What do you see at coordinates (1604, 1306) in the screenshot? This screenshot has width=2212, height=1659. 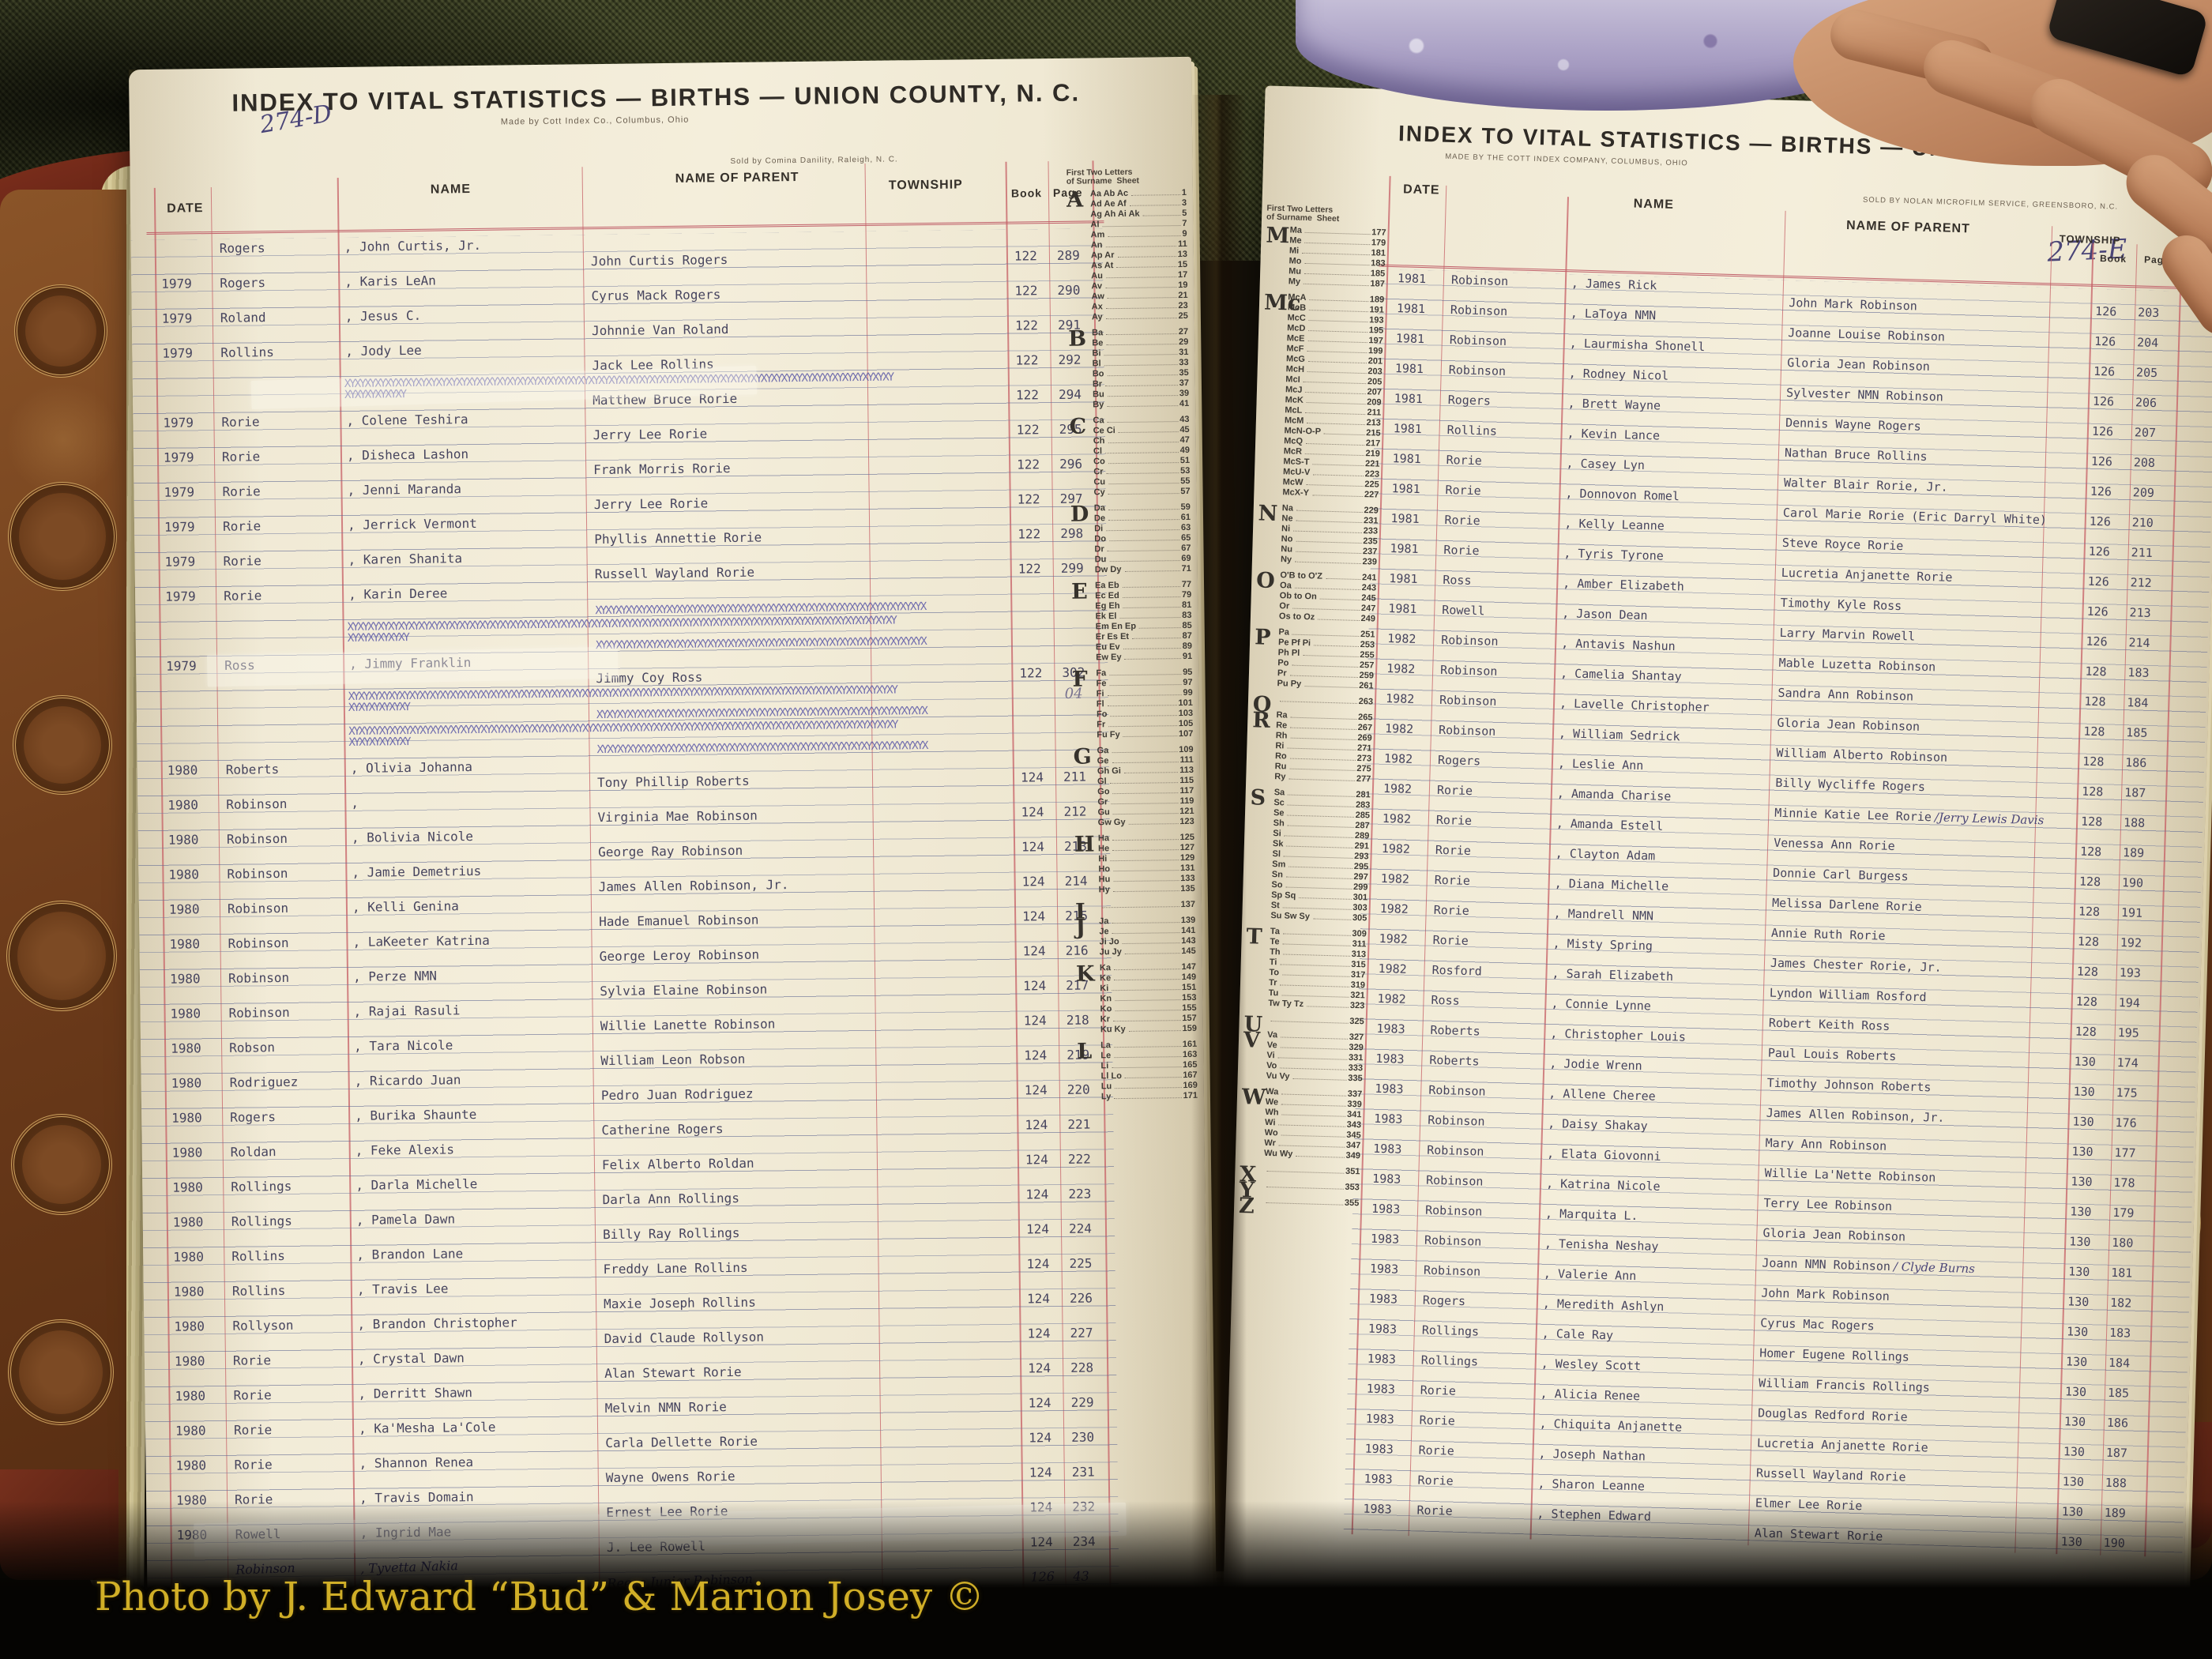 I see `given-name-cell: , Meredith Ashlyn` at bounding box center [1604, 1306].